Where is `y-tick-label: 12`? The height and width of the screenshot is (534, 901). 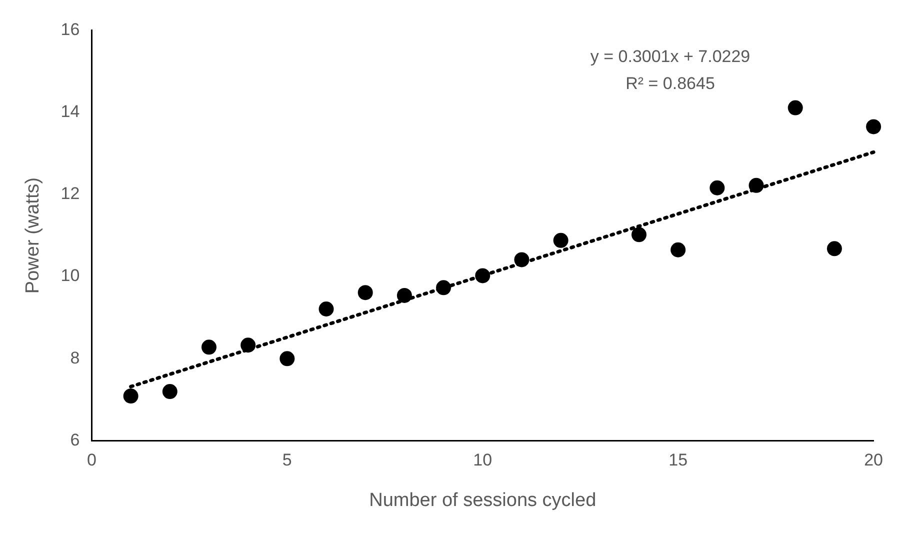 y-tick-label: 12 is located at coordinates (70, 194).